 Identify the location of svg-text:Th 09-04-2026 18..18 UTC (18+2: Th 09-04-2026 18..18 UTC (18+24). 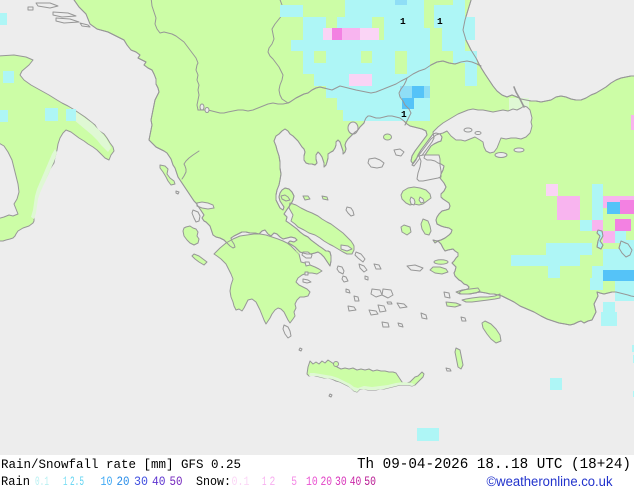
(494, 465).